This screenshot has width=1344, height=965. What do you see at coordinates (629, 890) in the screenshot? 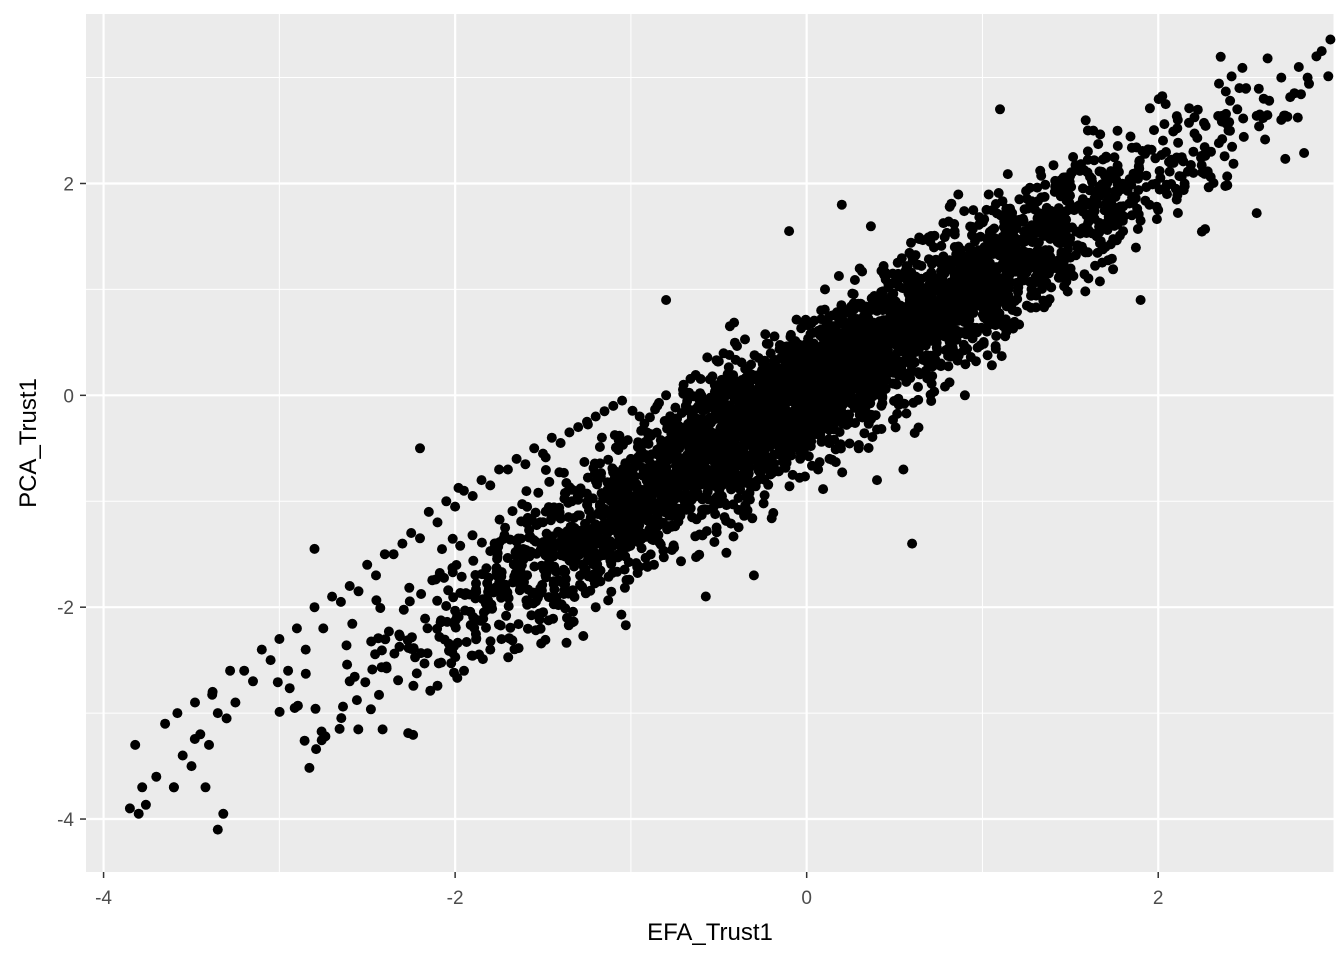
I see `x-axis-ticks: -4 -2 0 2` at bounding box center [629, 890].